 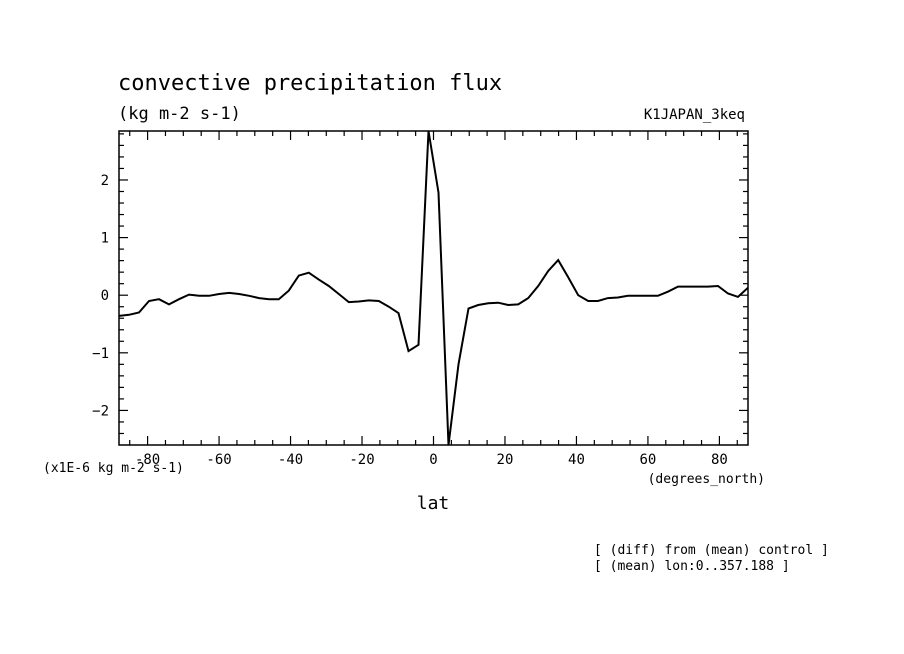 What do you see at coordinates (113, 468) in the screenshot?
I see `y-scale-label: (x1E-6 kg m-2 s-1)` at bounding box center [113, 468].